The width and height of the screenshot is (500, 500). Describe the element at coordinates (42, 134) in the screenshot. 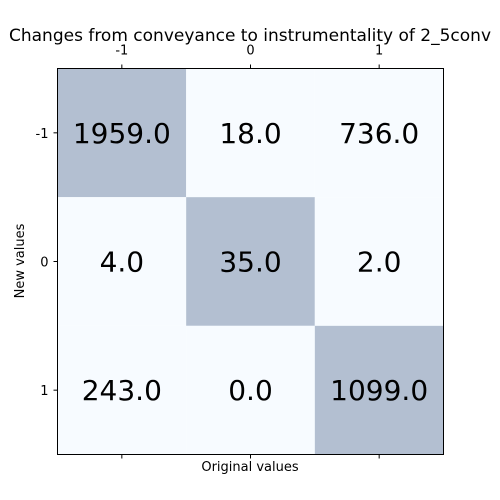

I see `y-tick-label: -1` at that location.